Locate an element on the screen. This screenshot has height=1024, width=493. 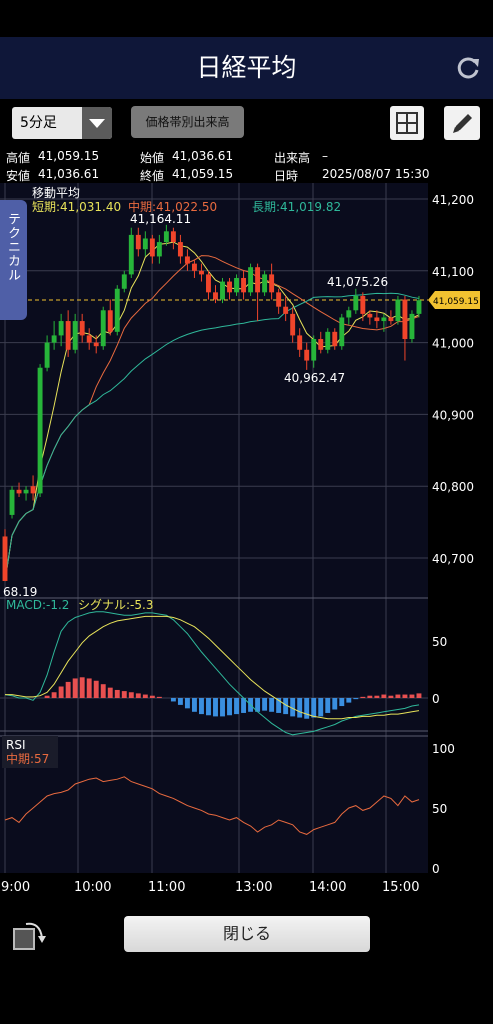
rsi-legend-title: RSI is located at coordinates (16, 745).